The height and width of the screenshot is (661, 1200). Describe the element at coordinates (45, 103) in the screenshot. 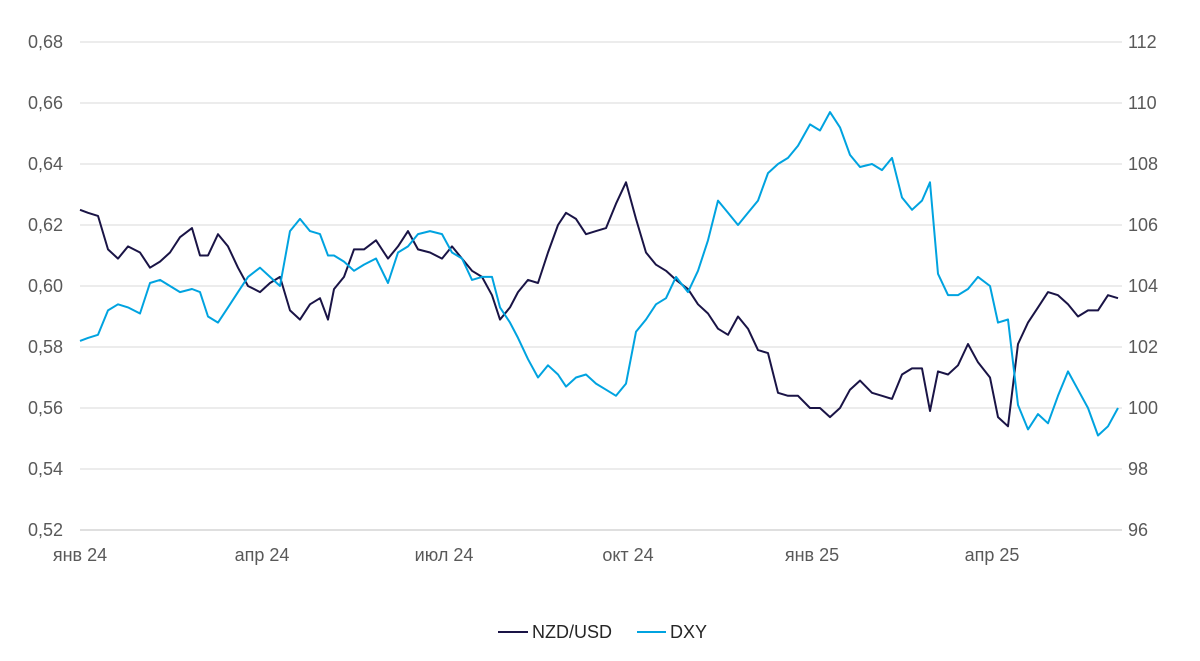

I see `y-left-tick-label: 0,66` at that location.